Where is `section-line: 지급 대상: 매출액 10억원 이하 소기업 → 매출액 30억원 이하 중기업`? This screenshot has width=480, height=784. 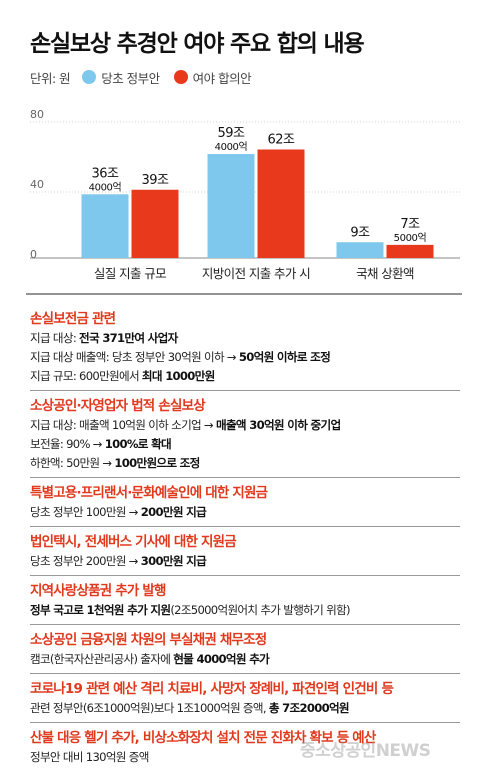 section-line: 지급 대상: 매출액 10억원 이하 소기업 → 매출액 30억원 이하 중기업 is located at coordinates (245, 425).